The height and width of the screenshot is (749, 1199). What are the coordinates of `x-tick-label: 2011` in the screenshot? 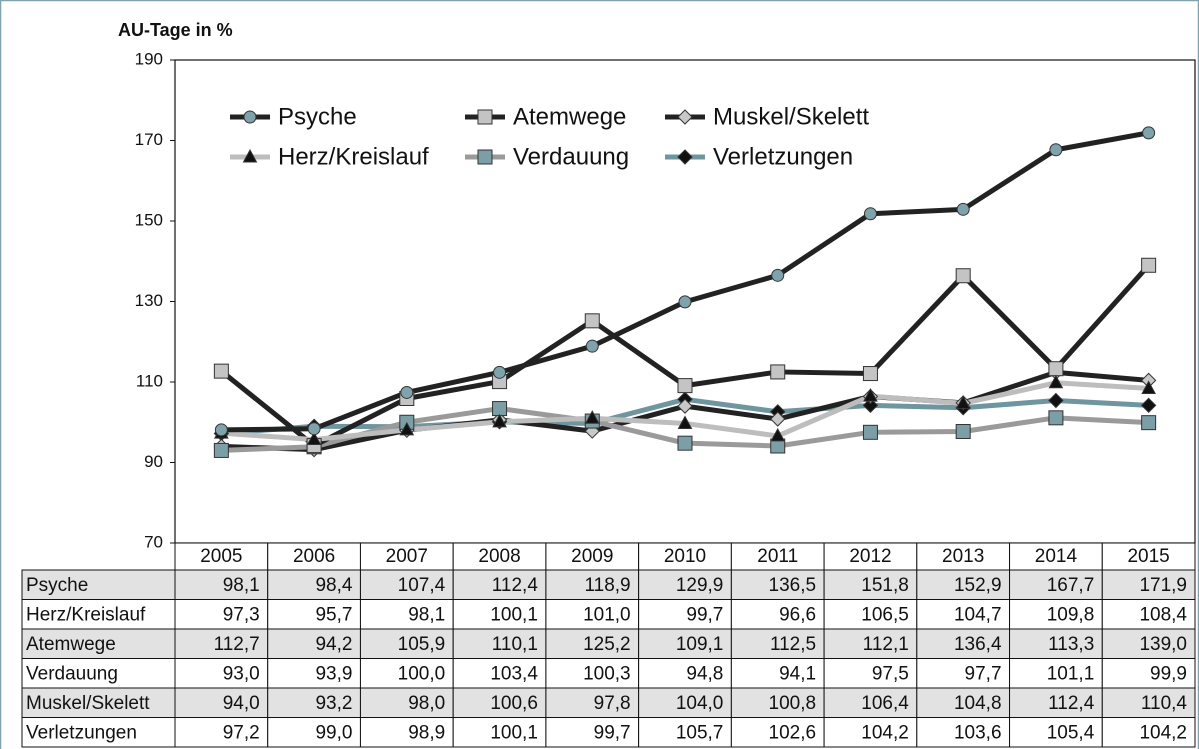 It's located at (777, 556).